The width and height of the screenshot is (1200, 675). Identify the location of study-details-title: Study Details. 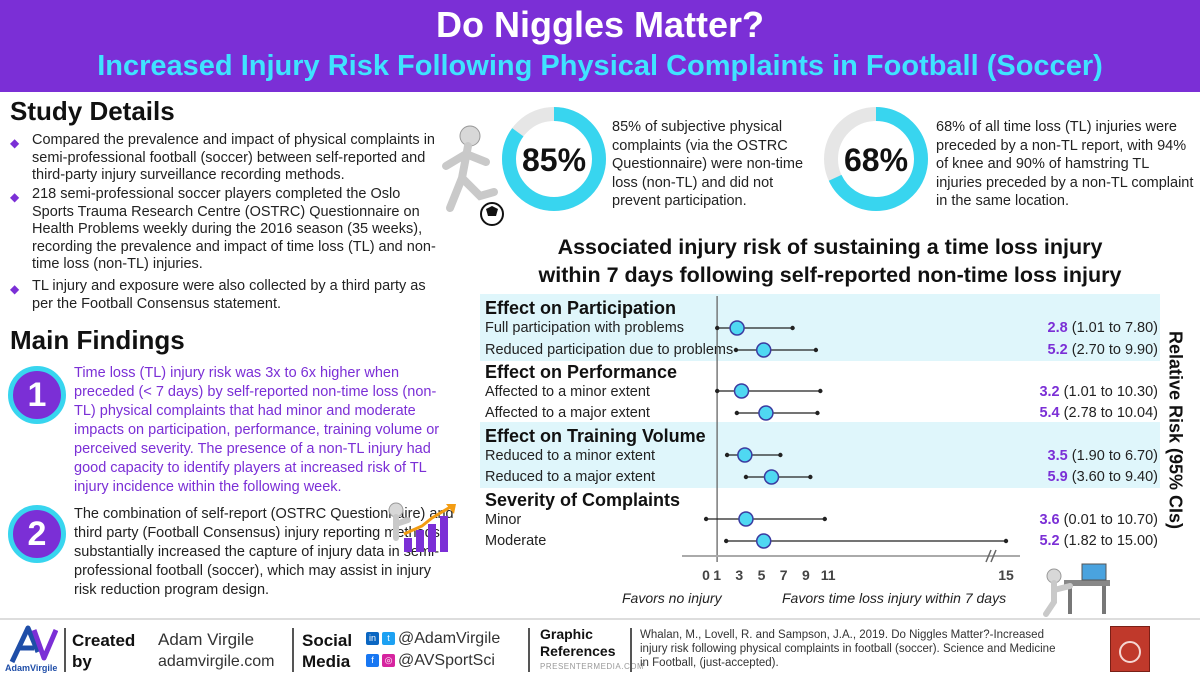
(92, 111).